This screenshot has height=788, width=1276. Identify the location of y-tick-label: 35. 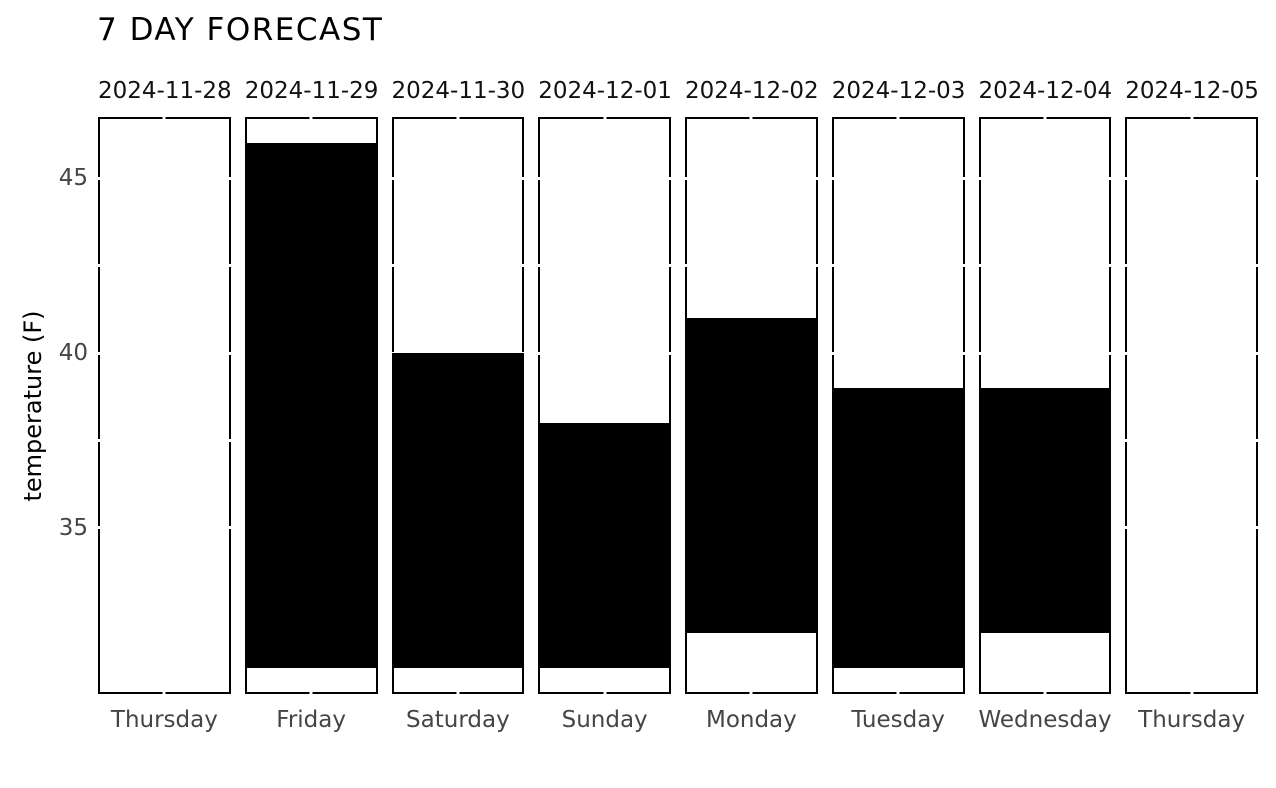
(73, 527).